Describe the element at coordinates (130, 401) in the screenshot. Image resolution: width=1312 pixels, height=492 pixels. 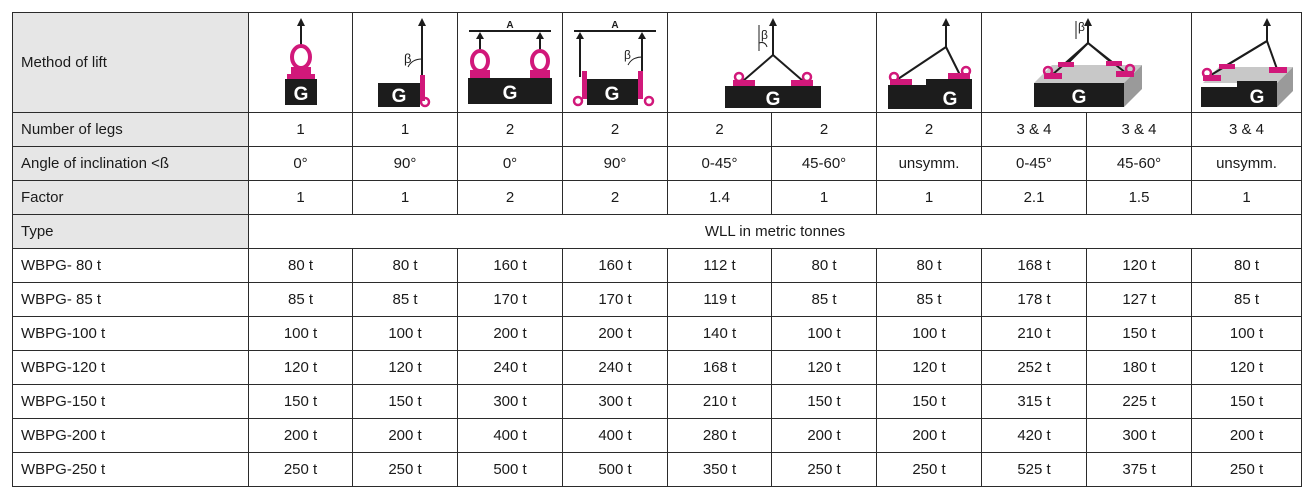
I see `type-cell: WBPG-150 t` at that location.